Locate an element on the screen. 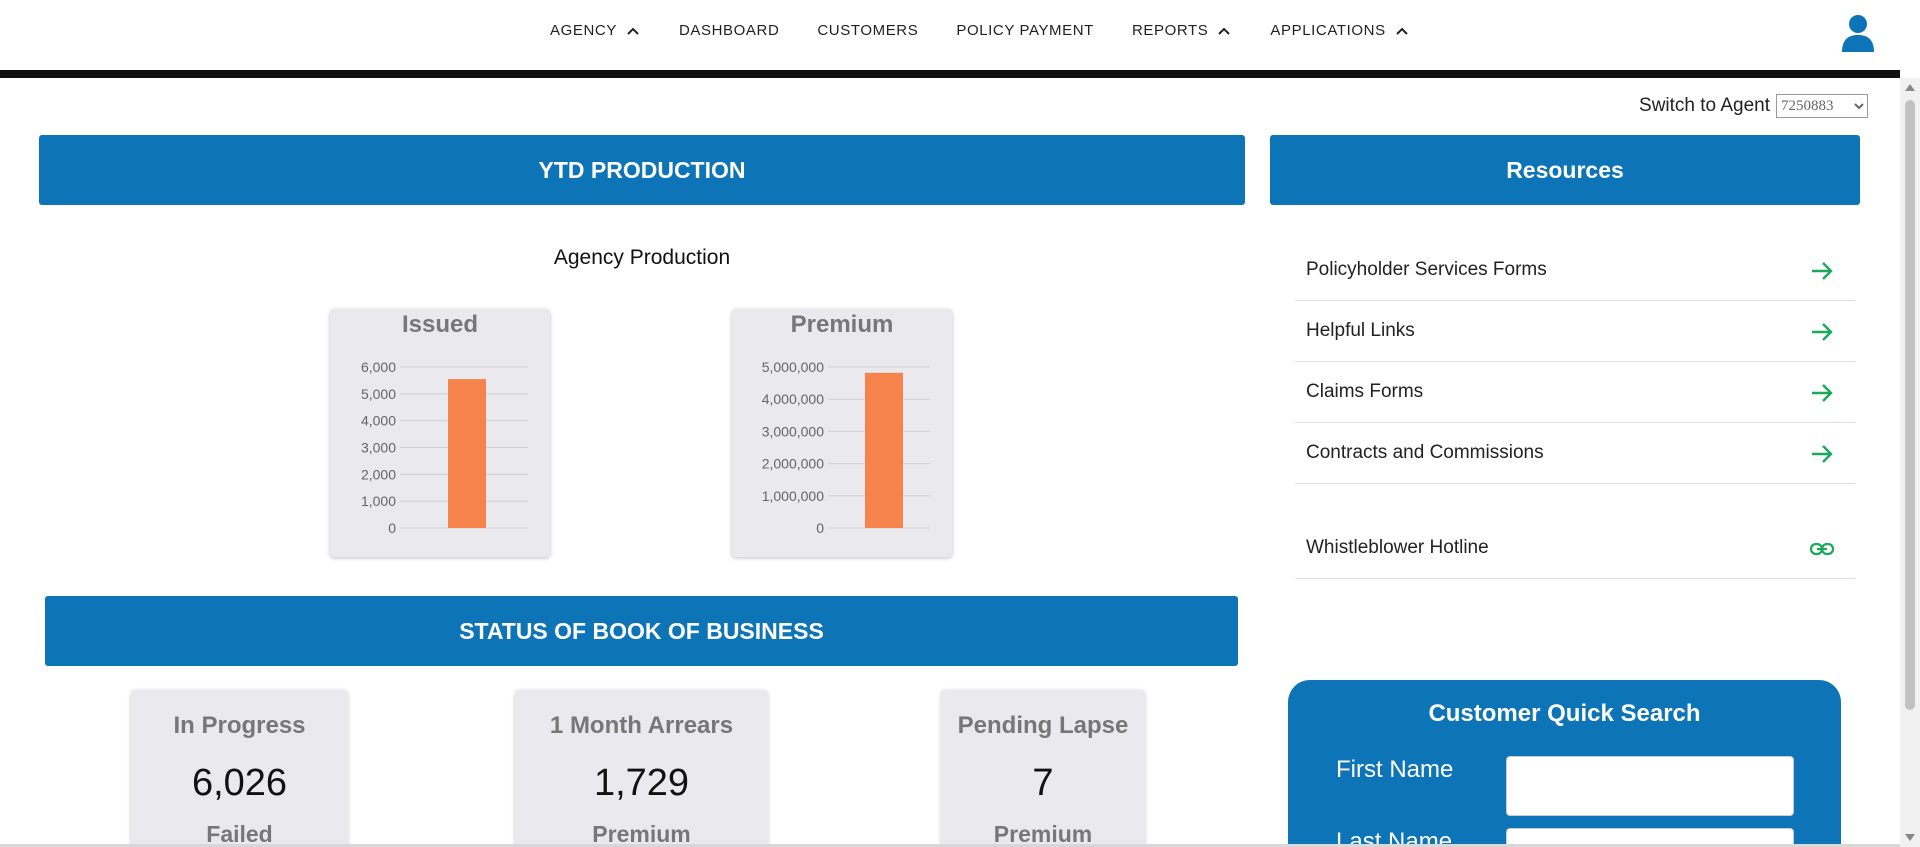 This screenshot has height=847, width=1920. user-icon is located at coordinates (1858, 33).